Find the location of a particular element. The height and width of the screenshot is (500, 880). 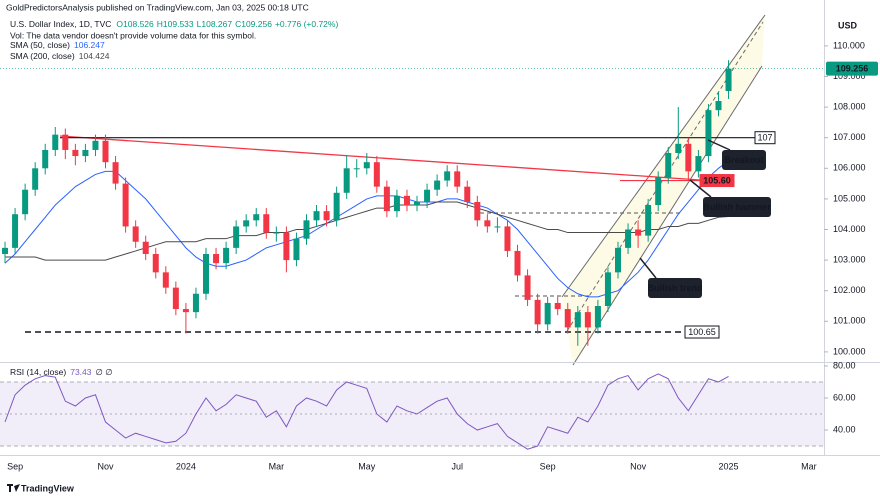

x-tick-label: 2025 is located at coordinates (729, 466).